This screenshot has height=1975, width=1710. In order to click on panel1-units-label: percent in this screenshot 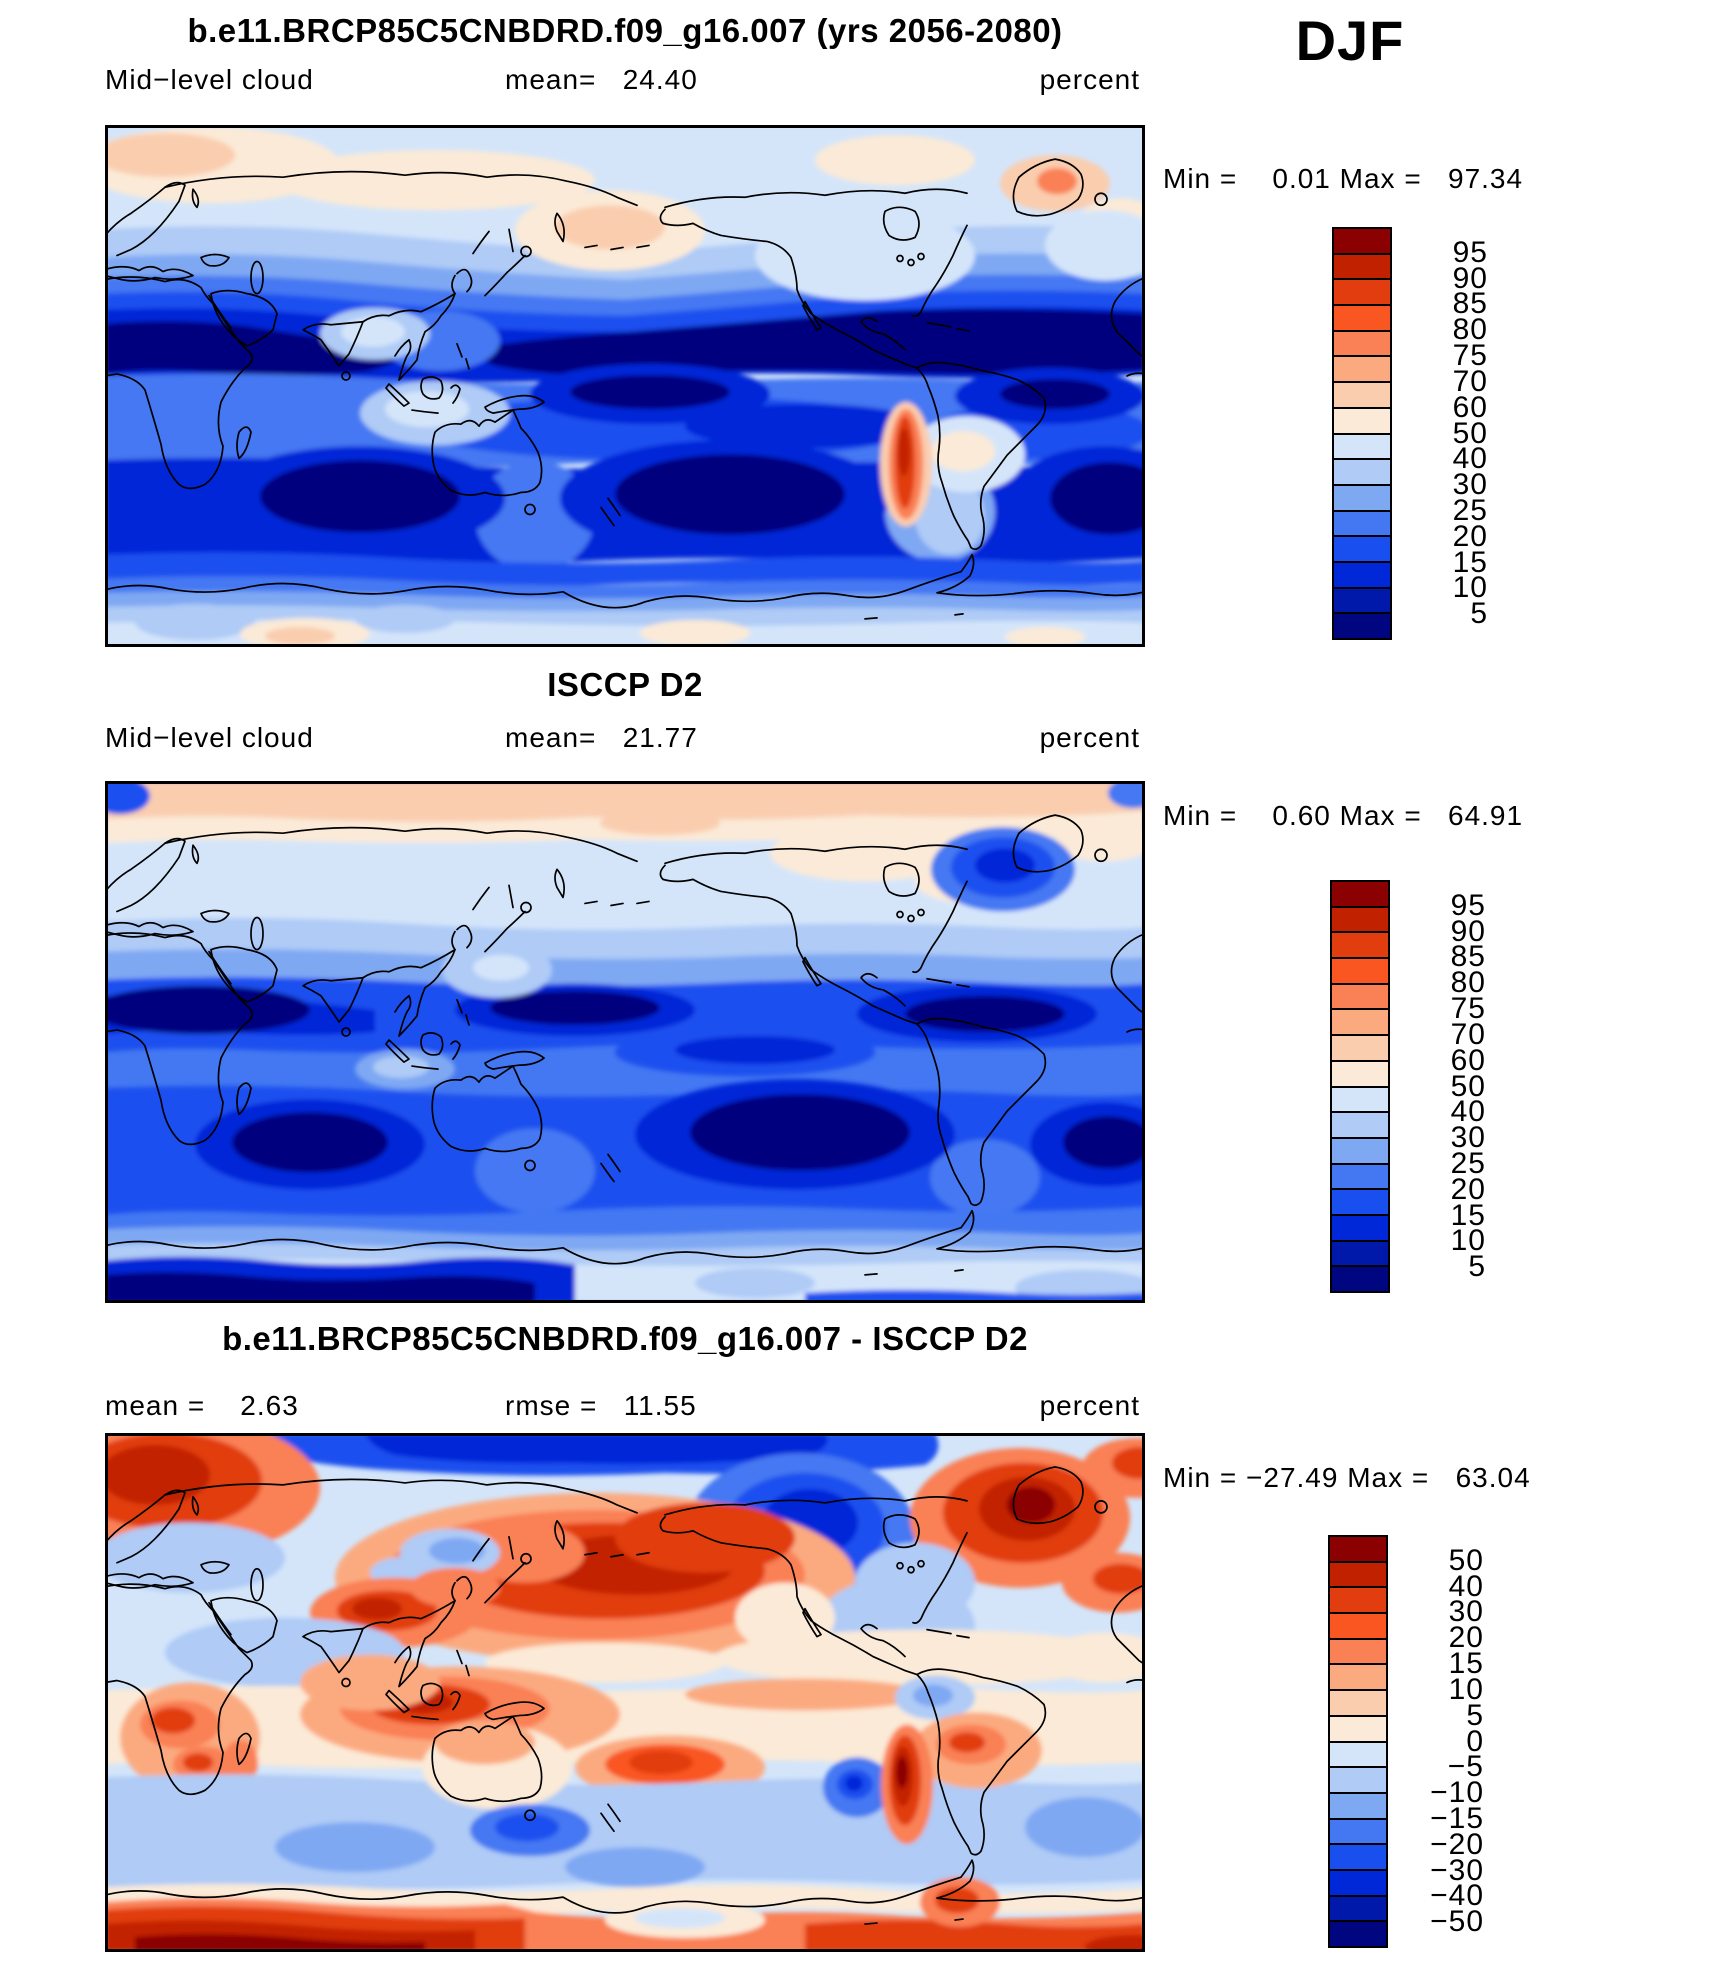, I will do `click(1089, 79)`.